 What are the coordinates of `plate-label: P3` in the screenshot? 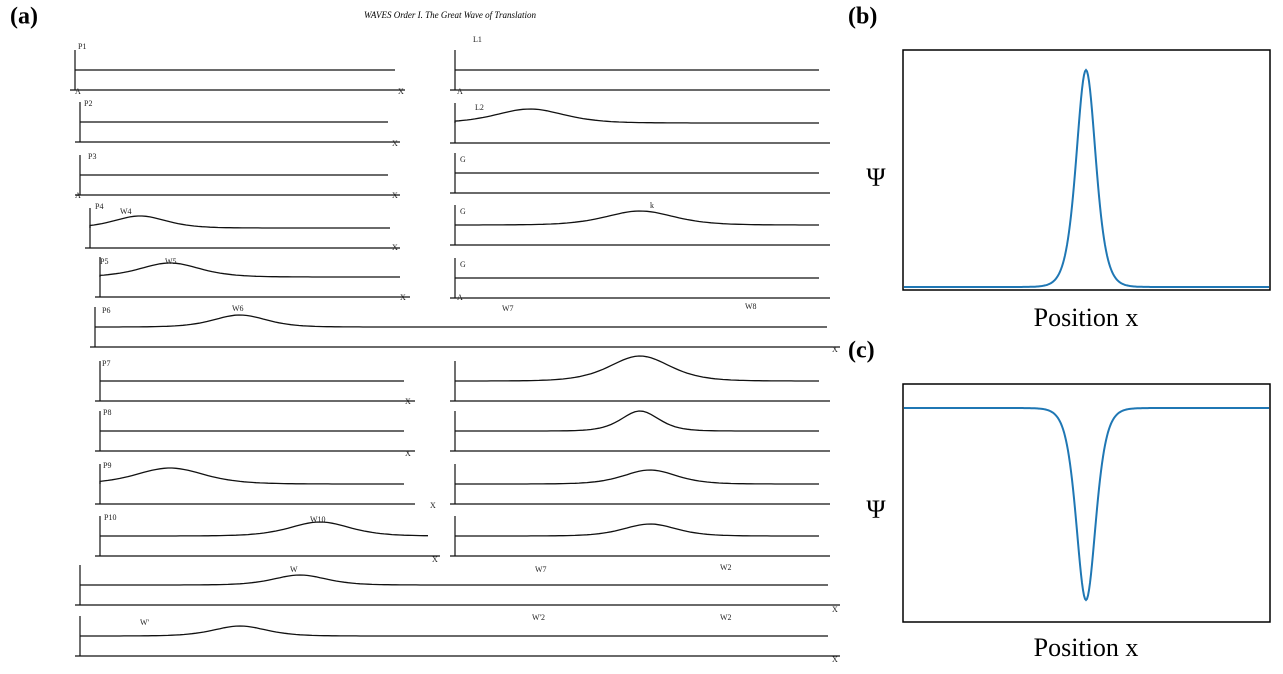 It's located at (92, 156).